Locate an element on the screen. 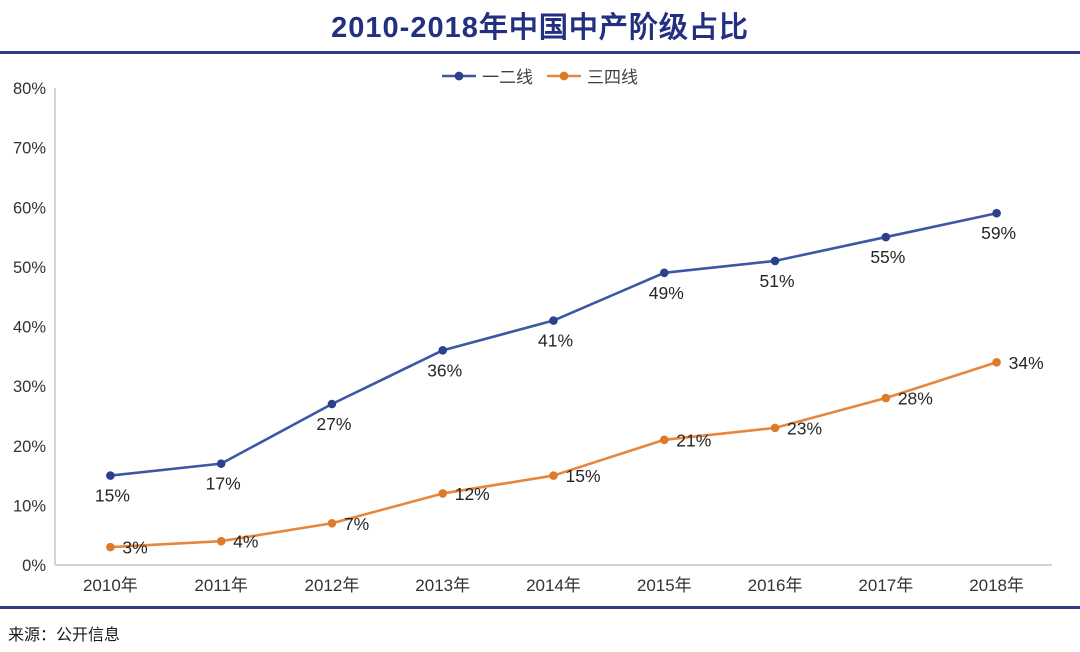 The image size is (1080, 652). legend-label-series1: 一二线 is located at coordinates (507, 77).